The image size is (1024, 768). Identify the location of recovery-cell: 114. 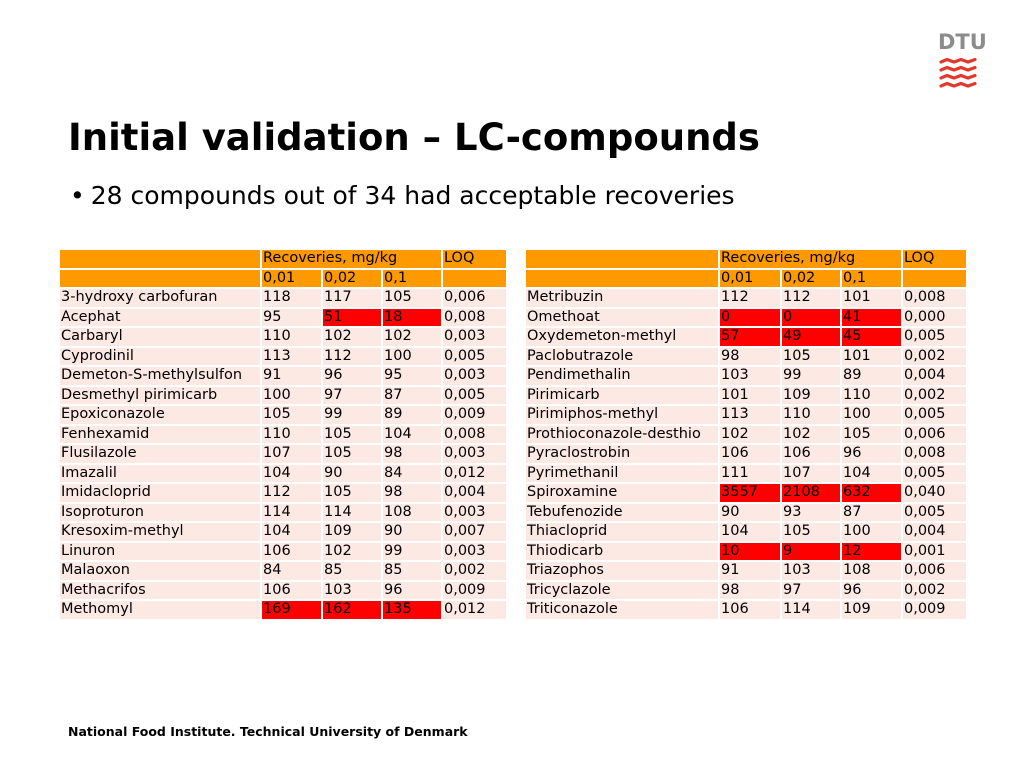
(811, 610).